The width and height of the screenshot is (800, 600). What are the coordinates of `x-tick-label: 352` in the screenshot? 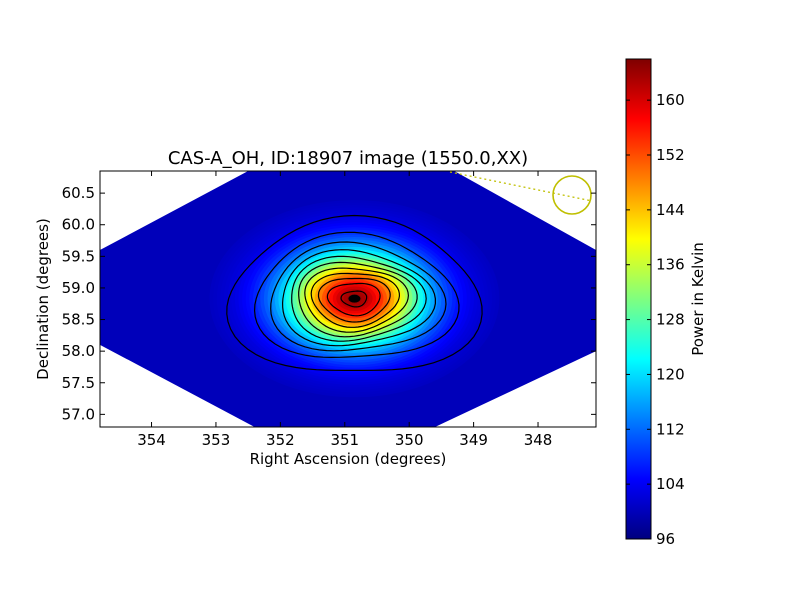 It's located at (280, 440).